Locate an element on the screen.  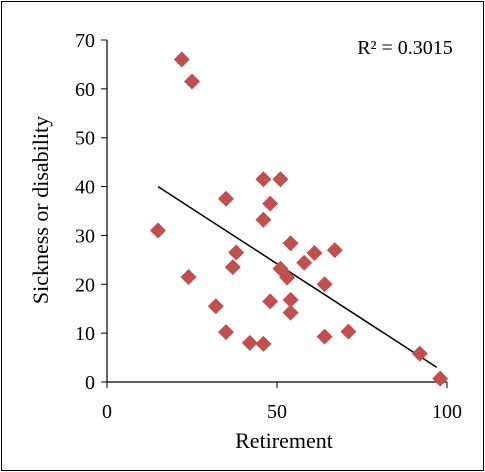
x-tick-label: 0 is located at coordinates (107, 412).